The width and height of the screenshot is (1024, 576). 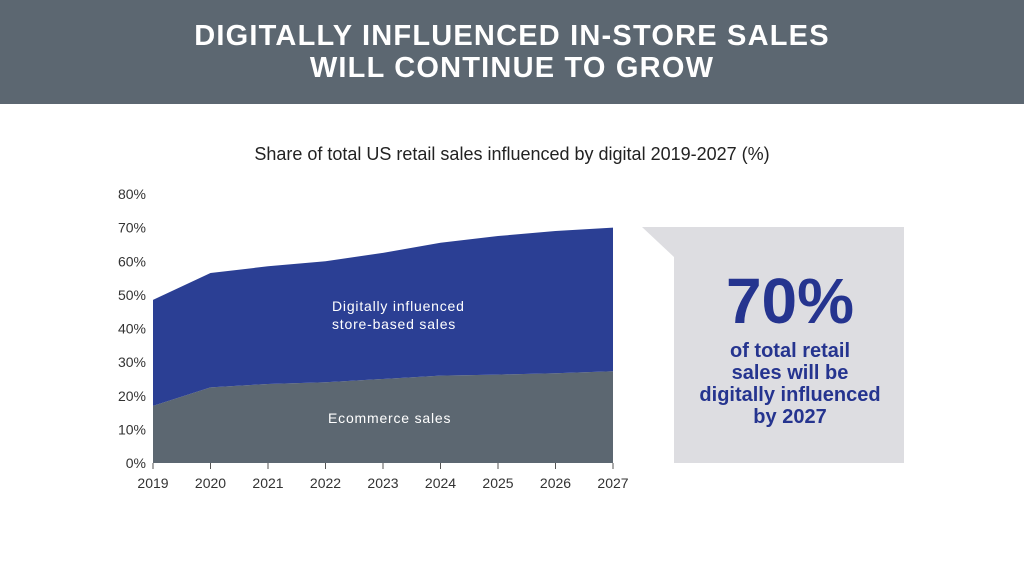 What do you see at coordinates (612, 483) in the screenshot?
I see `x-tick-label: 2027` at bounding box center [612, 483].